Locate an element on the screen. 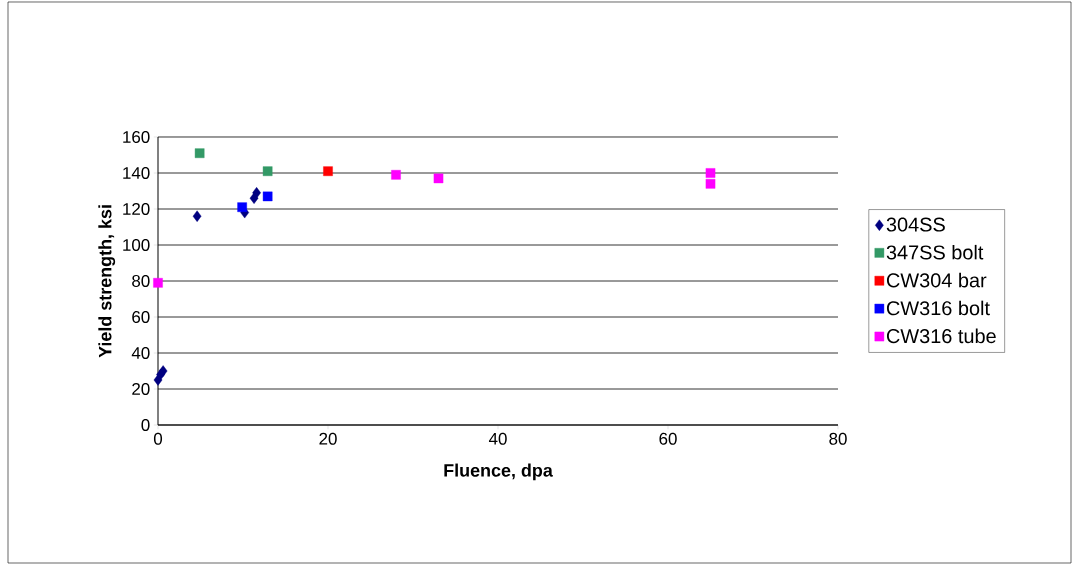  legend-label: 347SS bolt is located at coordinates (935, 252).